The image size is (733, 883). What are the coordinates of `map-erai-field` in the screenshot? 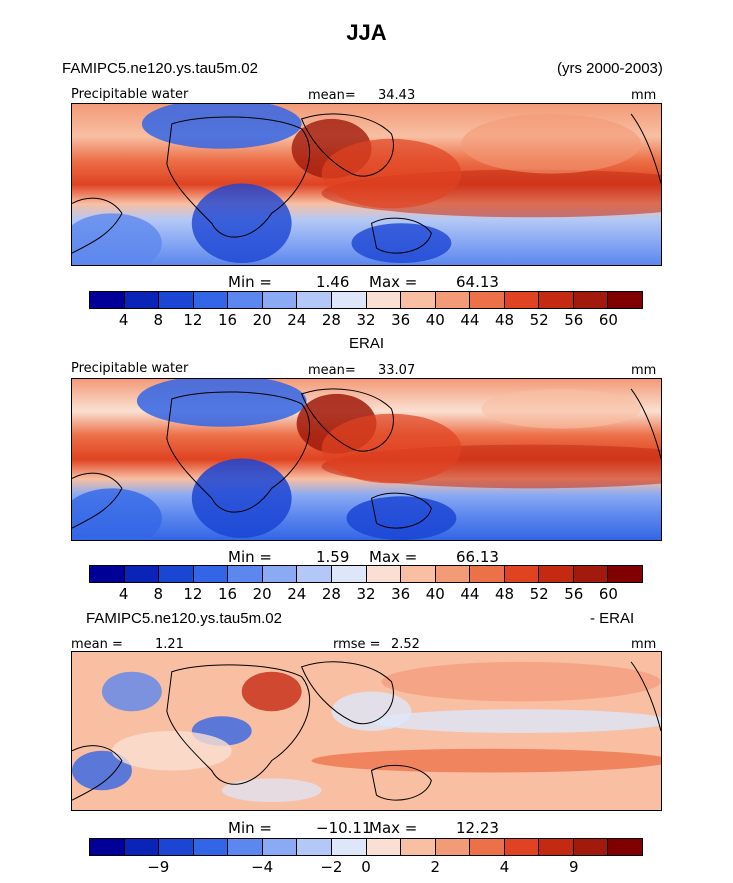 It's located at (366, 459).